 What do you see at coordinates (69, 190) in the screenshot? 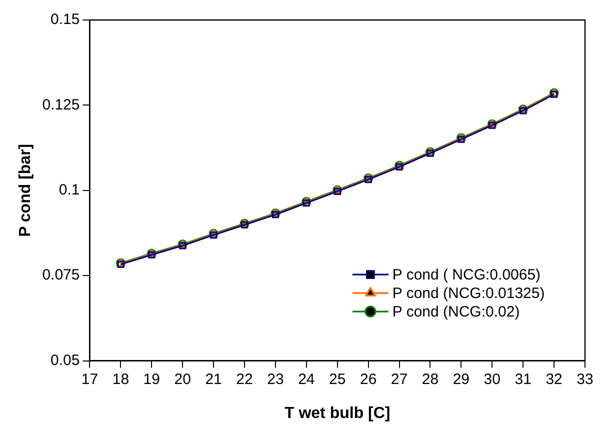
I see `y-tick-label: 0.1` at bounding box center [69, 190].